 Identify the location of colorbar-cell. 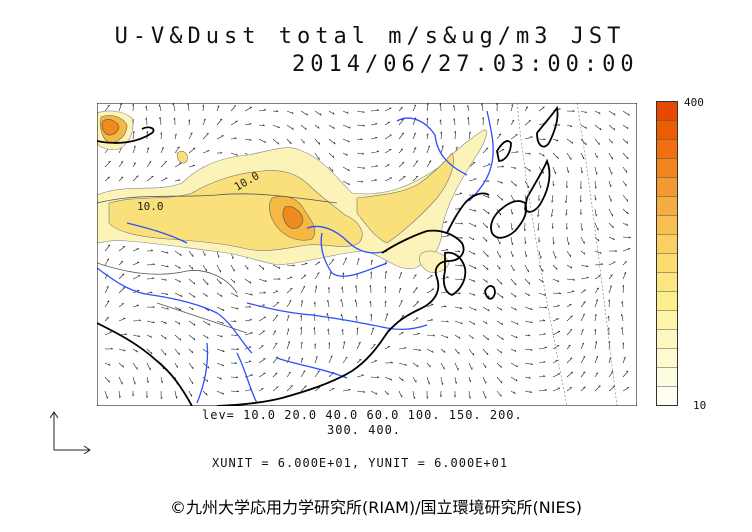
(667, 225).